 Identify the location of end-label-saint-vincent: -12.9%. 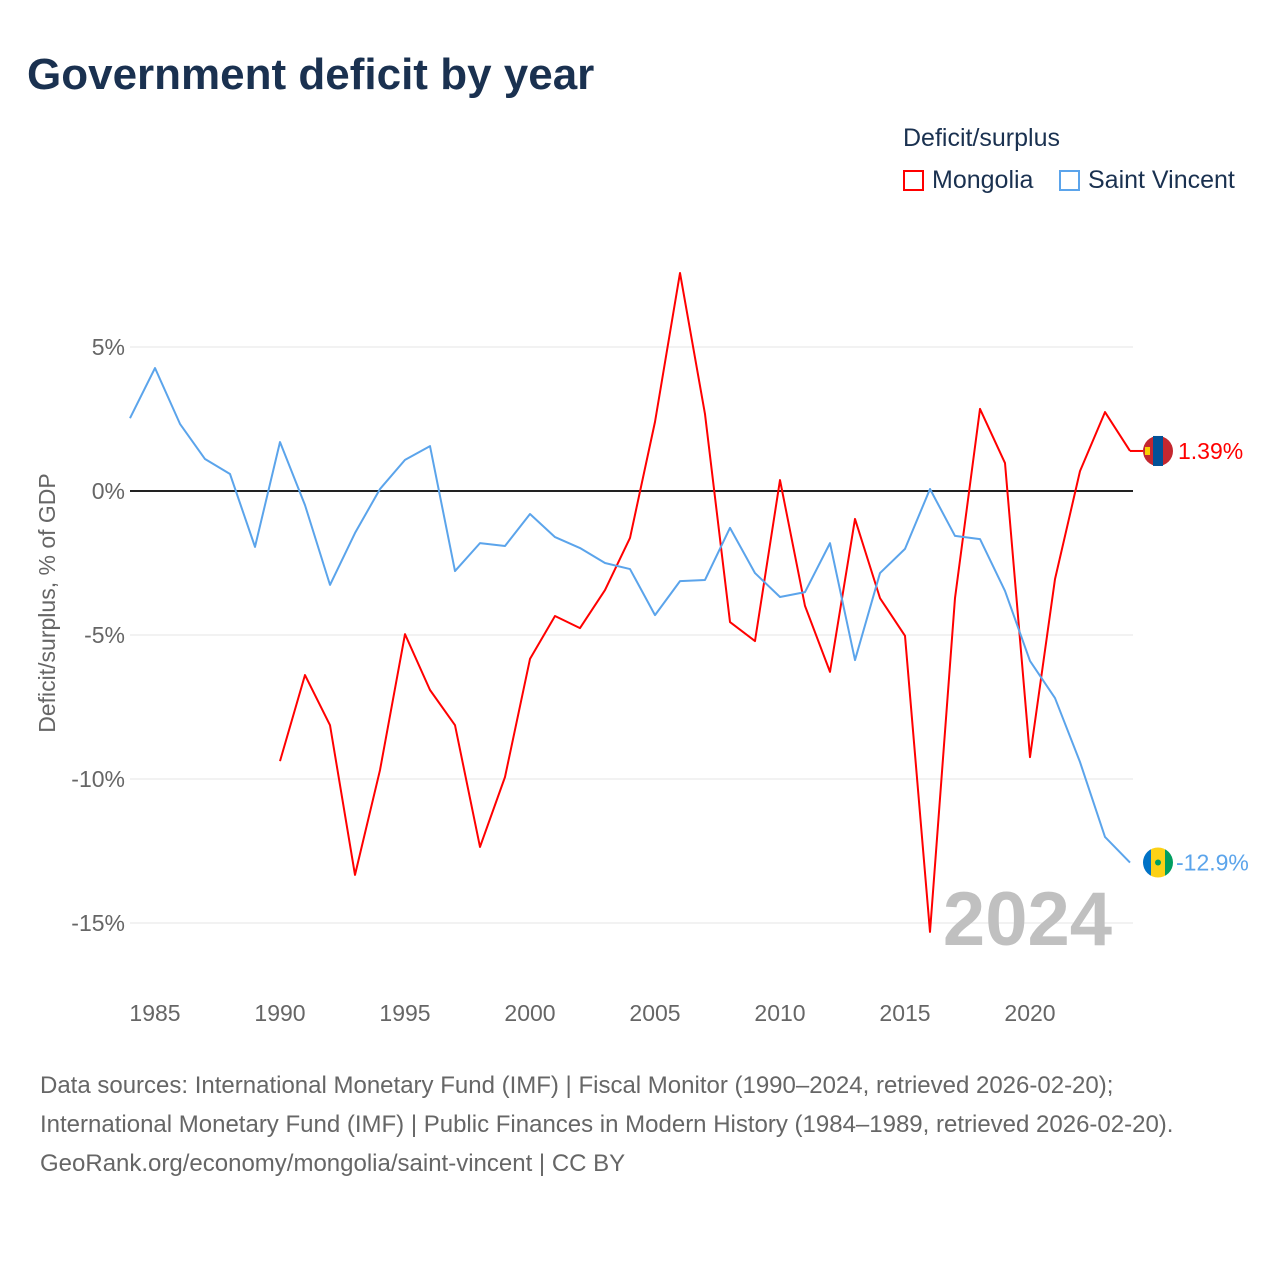
(1212, 863).